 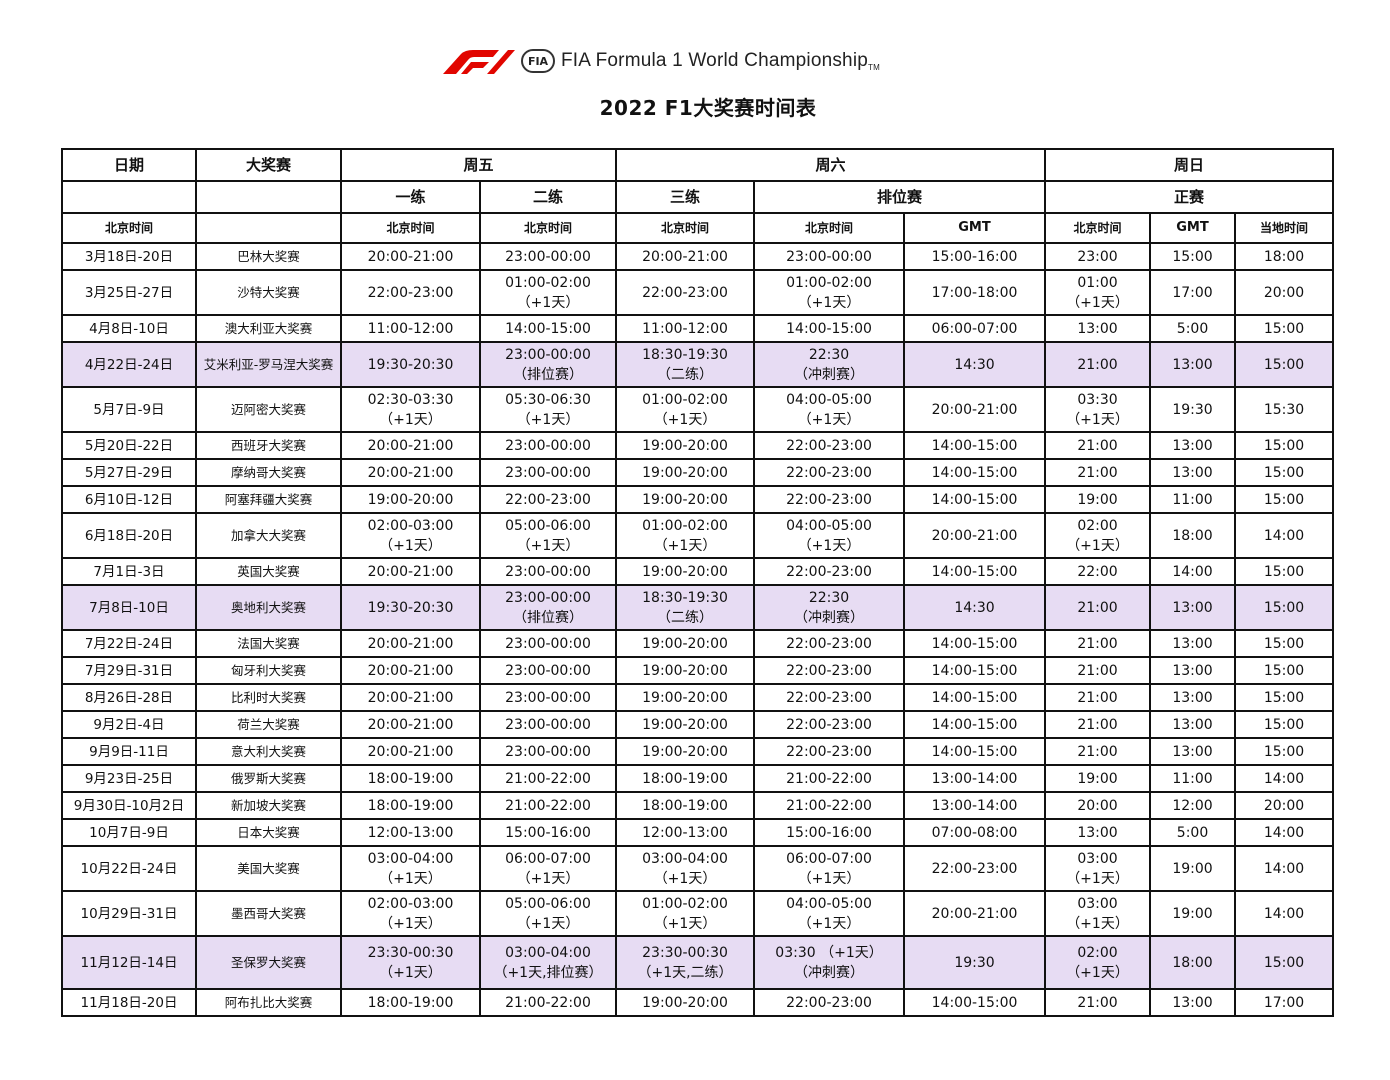 I want to click on cell-race-beijing: 03:30 （+1天）, so click(x=1098, y=409).